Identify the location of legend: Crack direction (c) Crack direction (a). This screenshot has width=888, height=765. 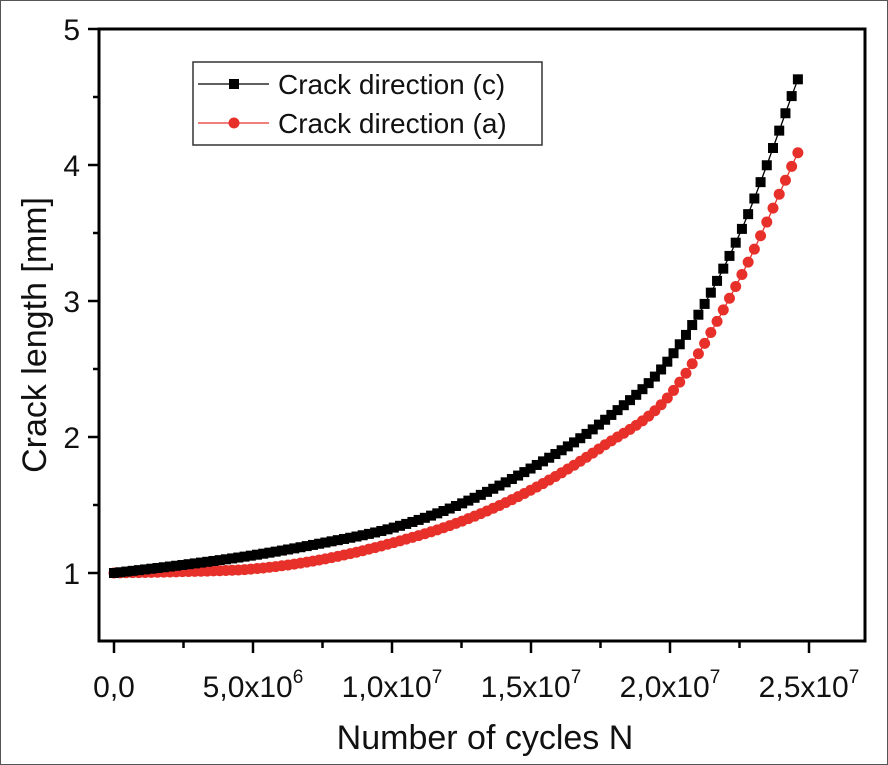
(367, 103).